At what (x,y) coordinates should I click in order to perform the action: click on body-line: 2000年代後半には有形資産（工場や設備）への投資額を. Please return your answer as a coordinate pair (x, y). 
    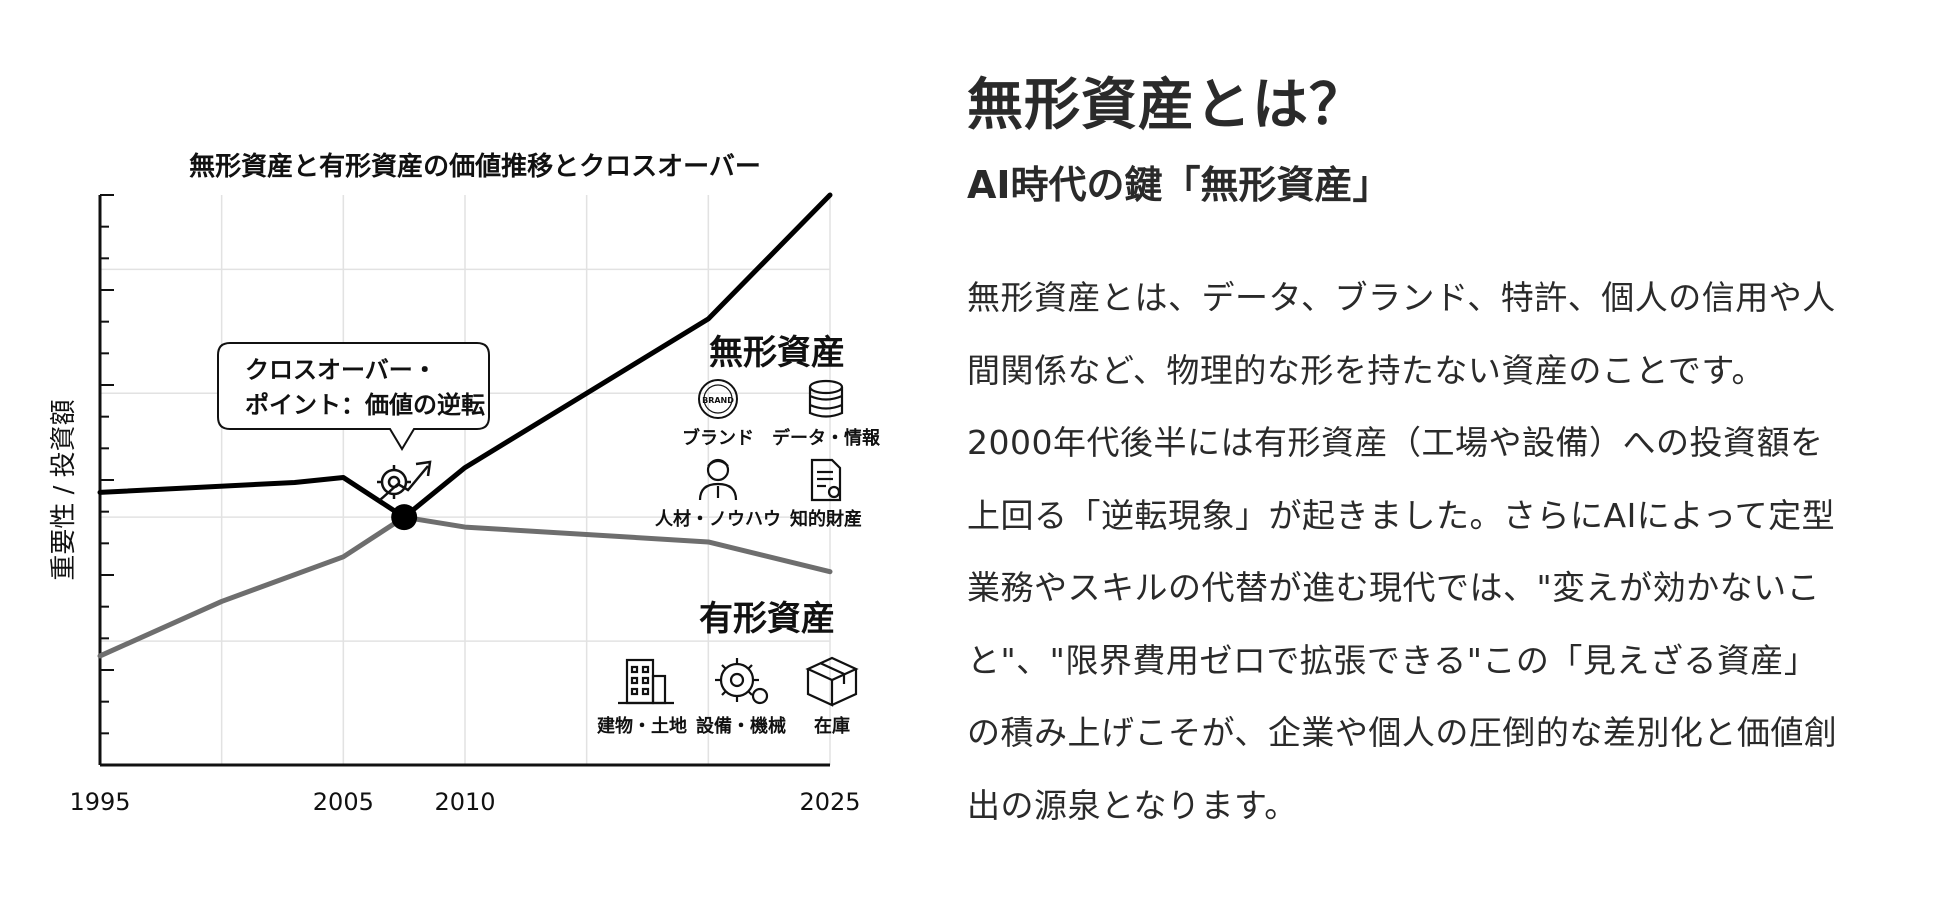
    Looking at the image, I should click on (1395, 442).